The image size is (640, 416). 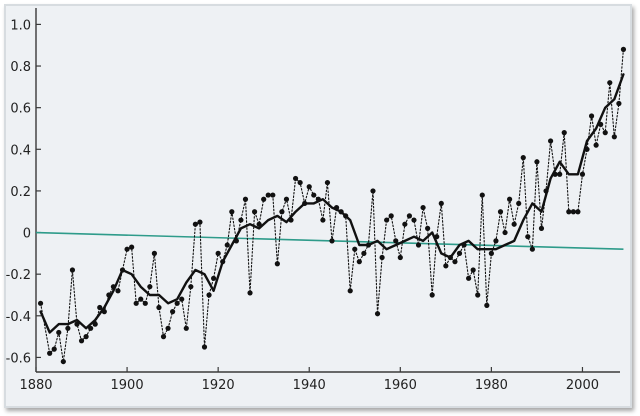 What do you see at coordinates (309, 385) in the screenshot?
I see `x-tick-label: 1940` at bounding box center [309, 385].